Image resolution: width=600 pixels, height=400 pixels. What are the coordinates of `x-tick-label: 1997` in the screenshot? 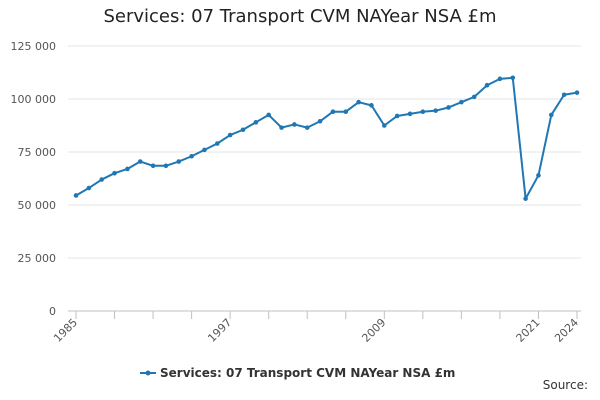 It's located at (219, 330).